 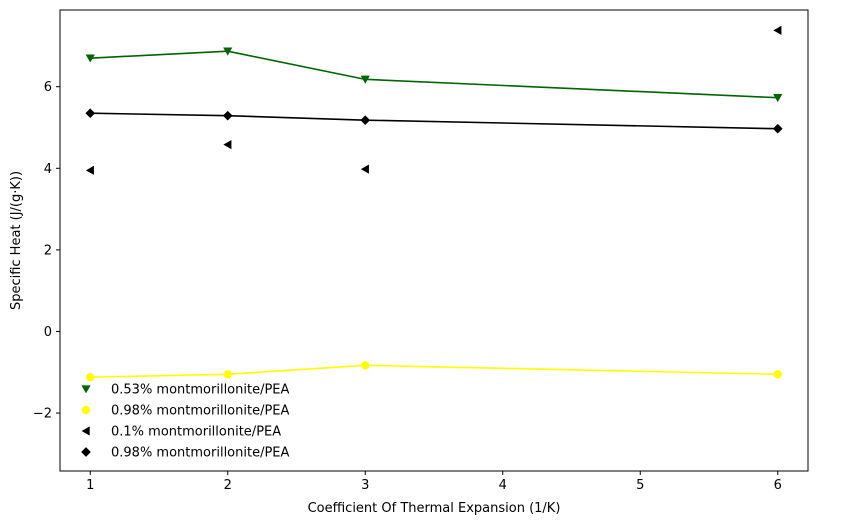 I want to click on y-axis-label: Specific Heat (J/(g·K)), so click(x=16, y=240).